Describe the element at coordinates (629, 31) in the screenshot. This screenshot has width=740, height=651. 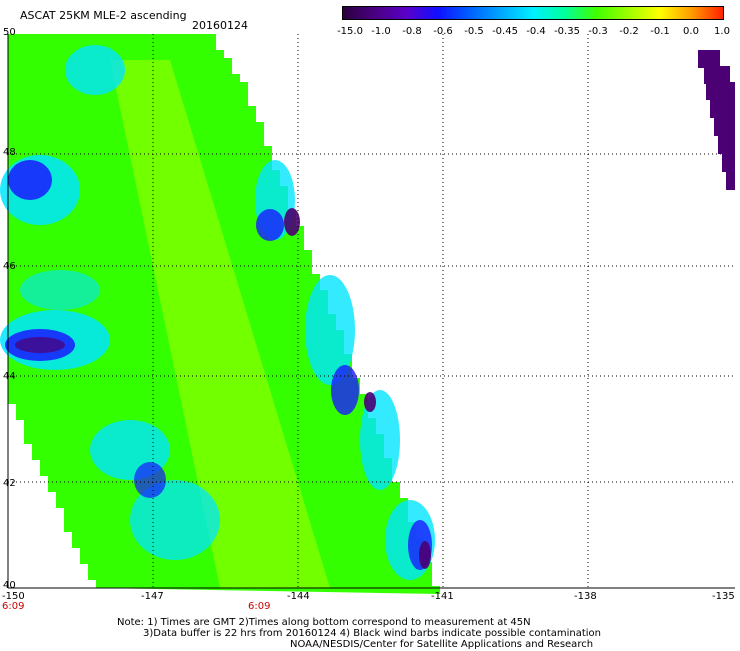
I see `color-scale-label: -0.2` at that location.